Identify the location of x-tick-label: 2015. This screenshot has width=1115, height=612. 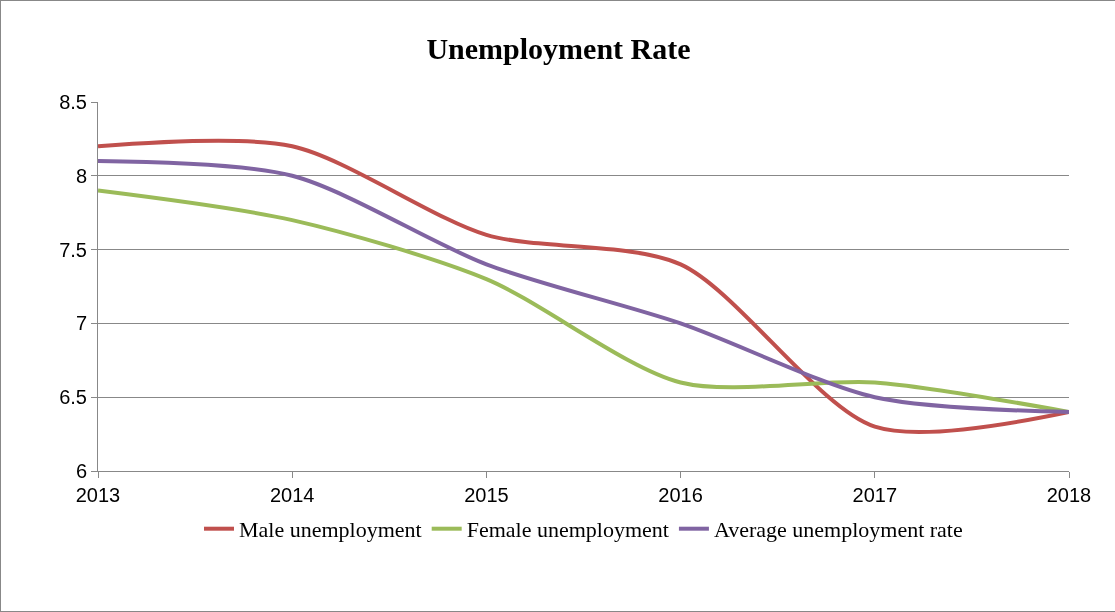
(486, 495).